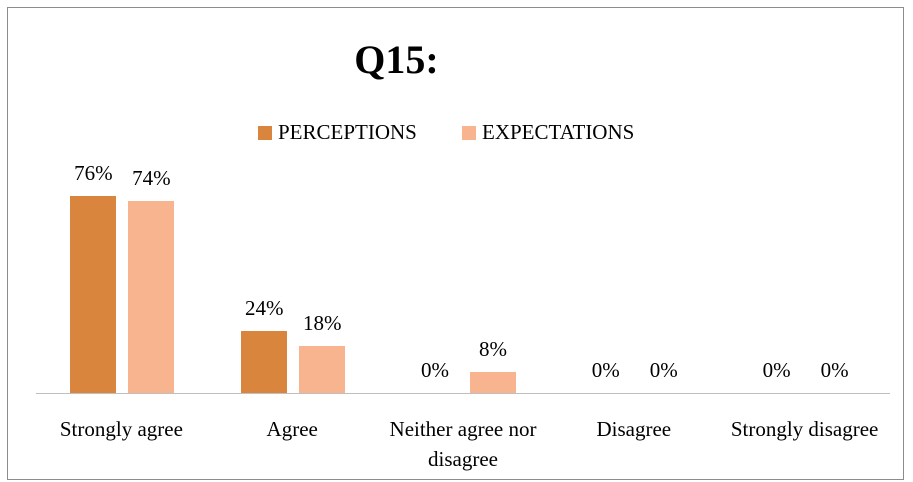  Describe the element at coordinates (463, 393) in the screenshot. I see `x-axis` at that location.